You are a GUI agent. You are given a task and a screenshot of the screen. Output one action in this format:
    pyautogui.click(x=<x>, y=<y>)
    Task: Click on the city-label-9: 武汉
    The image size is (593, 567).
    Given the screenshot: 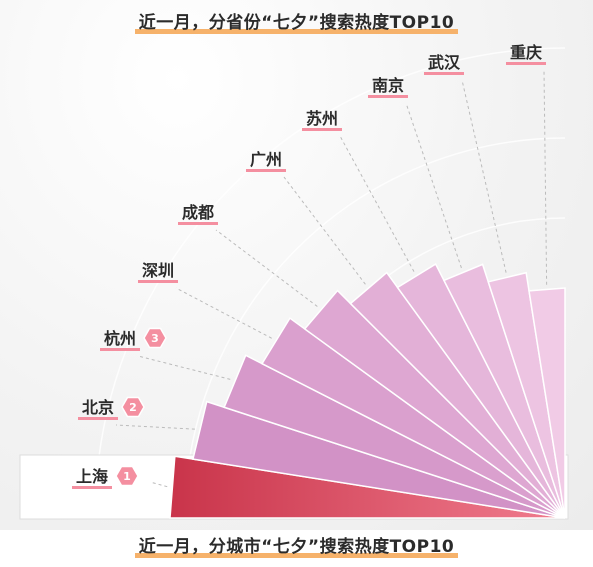 What is the action you would take?
    pyautogui.click(x=444, y=62)
    